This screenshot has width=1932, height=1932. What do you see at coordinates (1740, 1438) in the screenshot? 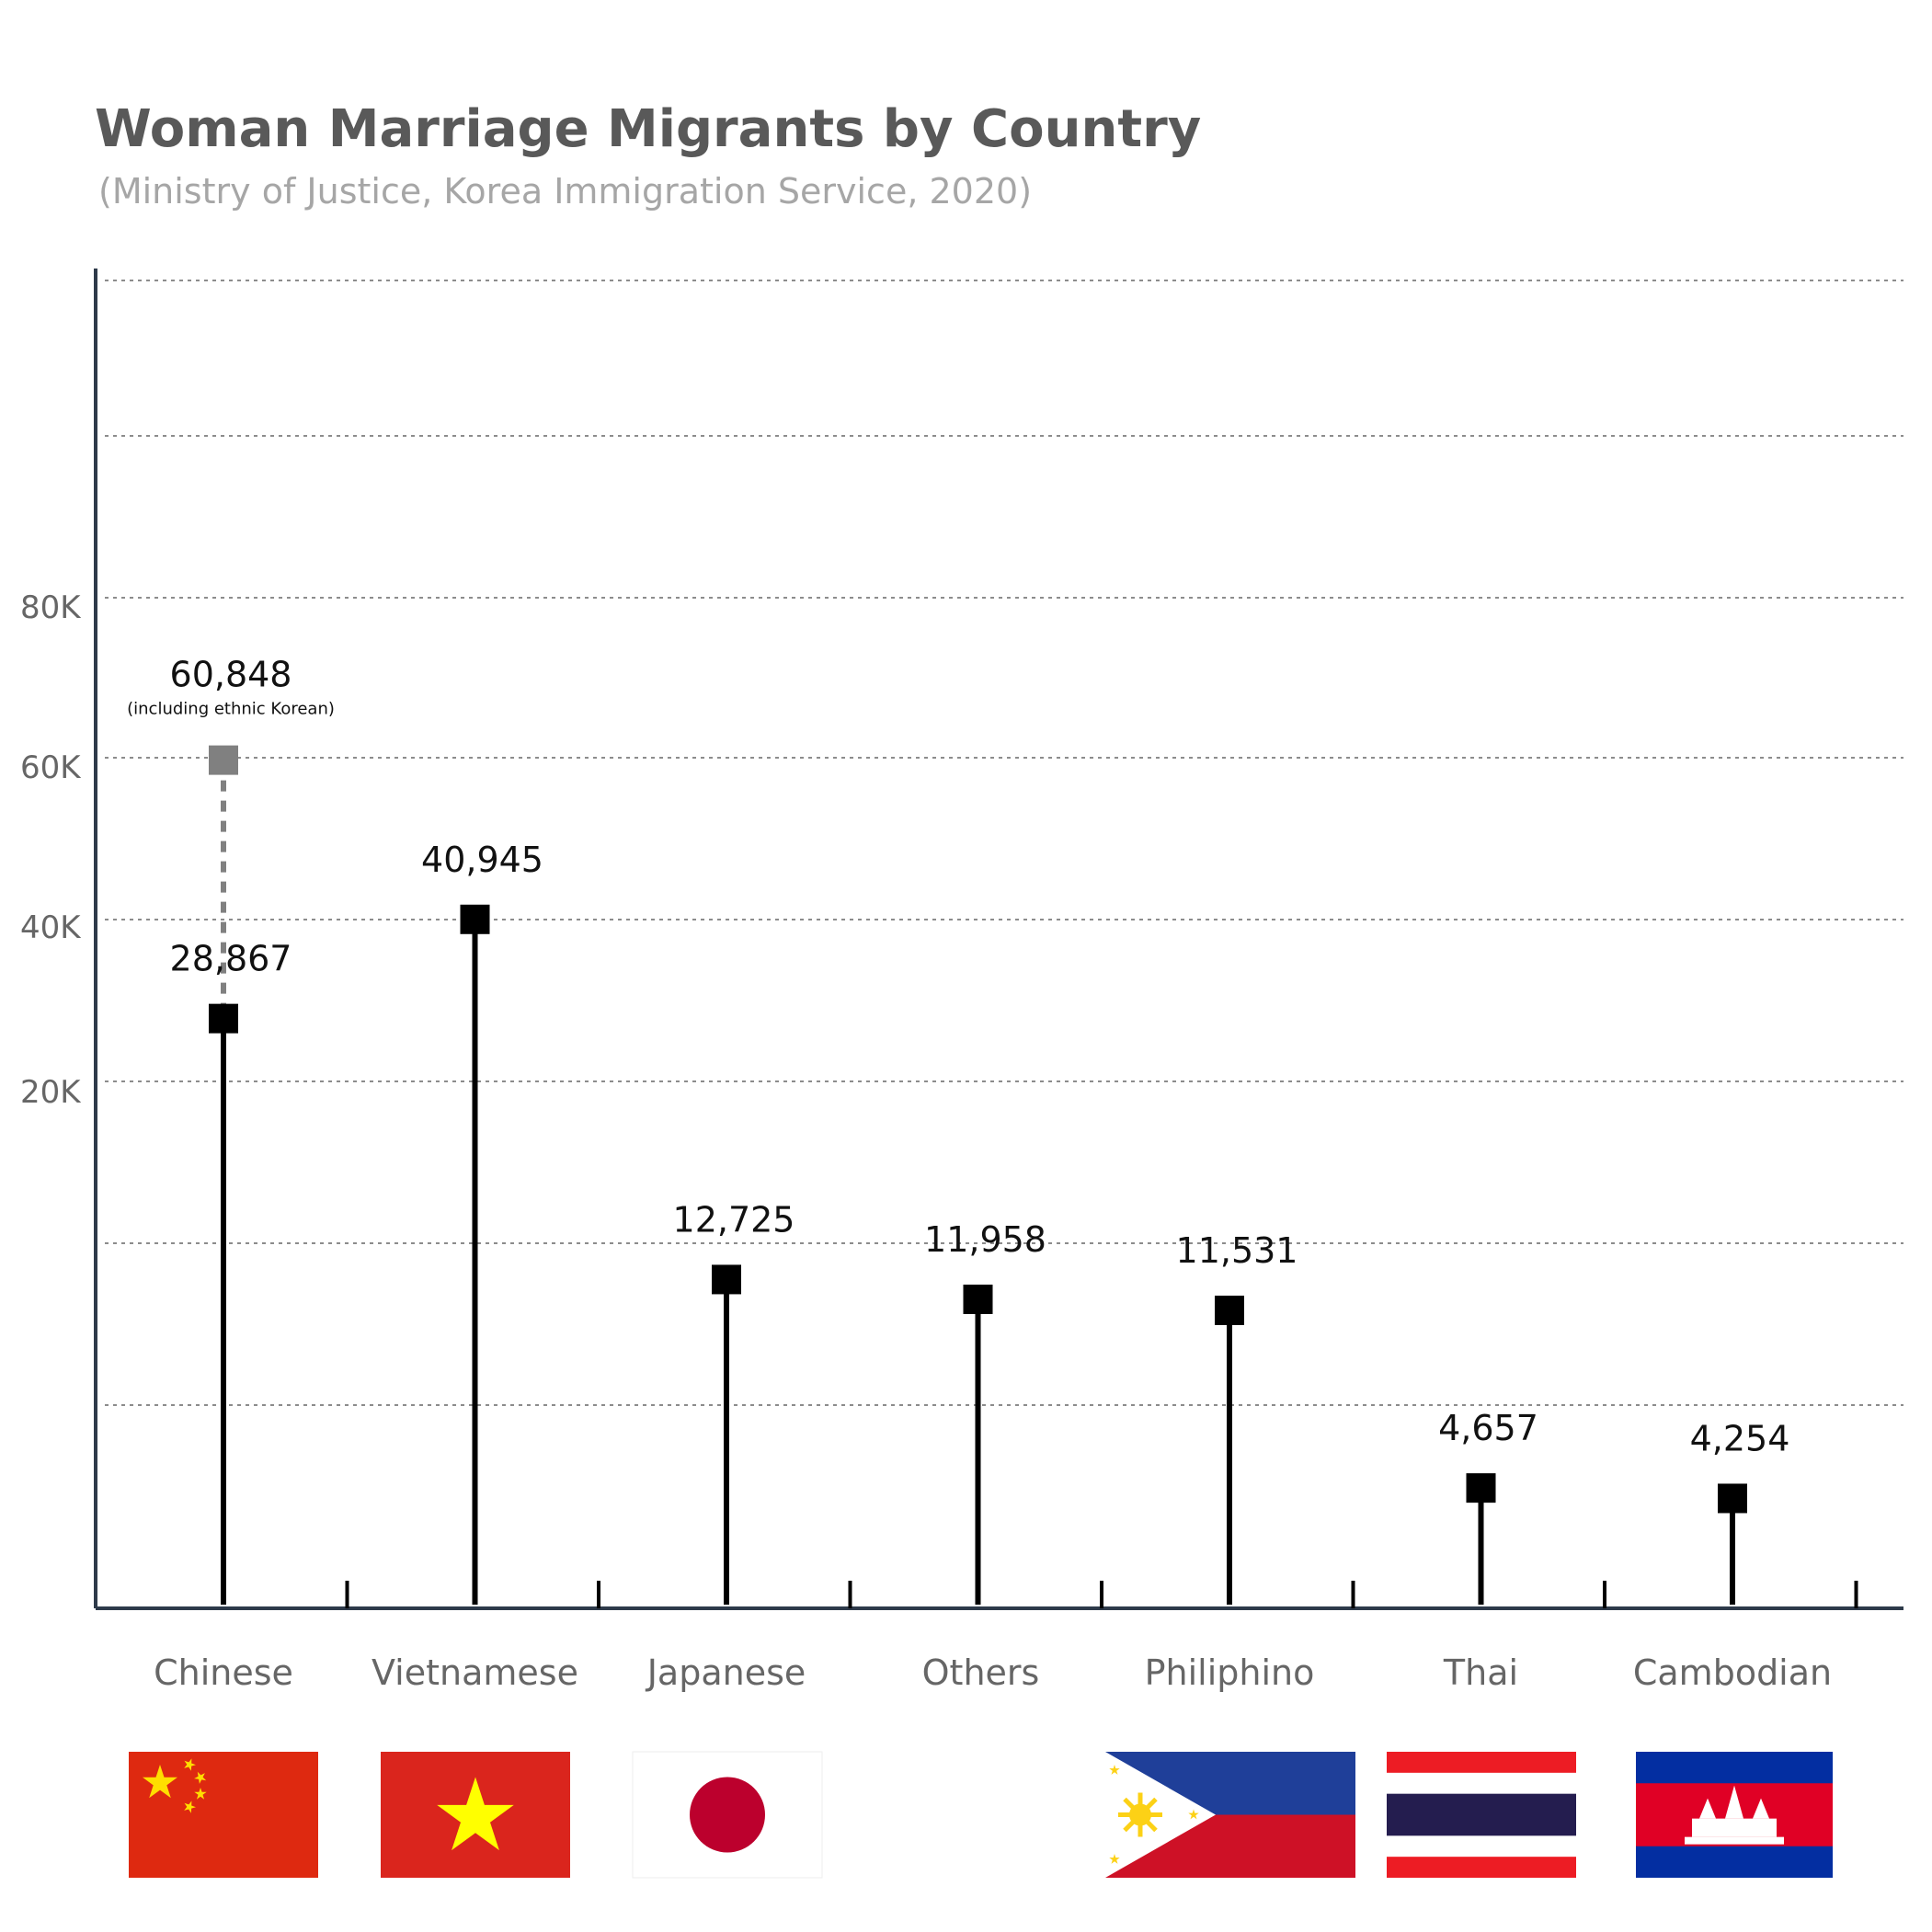
I see `data-label: 4,254` at bounding box center [1740, 1438].